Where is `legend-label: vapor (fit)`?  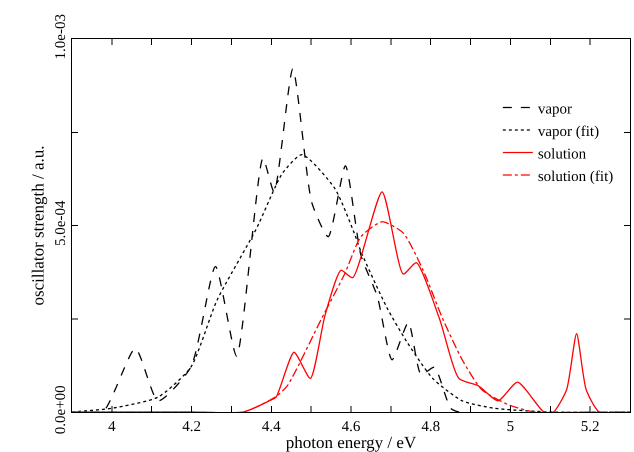 legend-label: vapor (fit) is located at coordinates (569, 132).